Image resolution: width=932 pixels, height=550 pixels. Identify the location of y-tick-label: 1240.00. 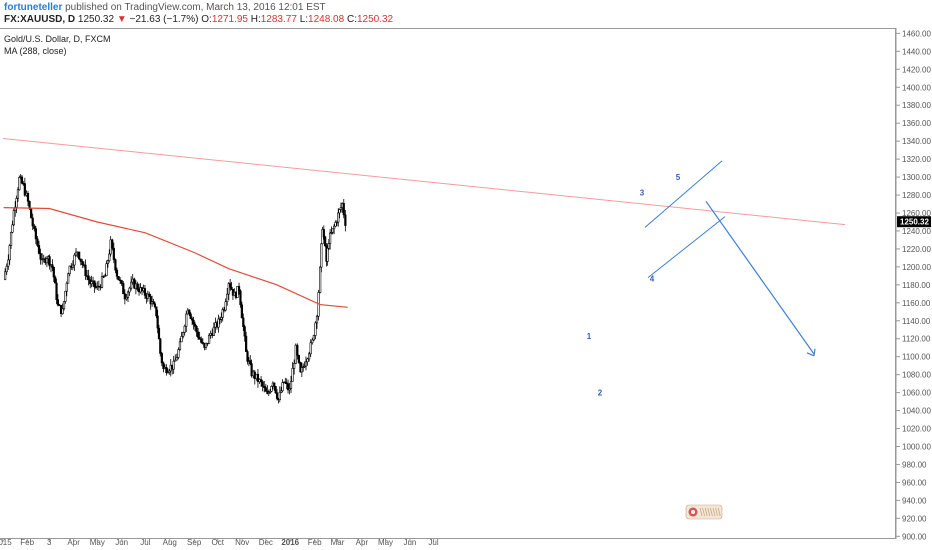
(916, 231).